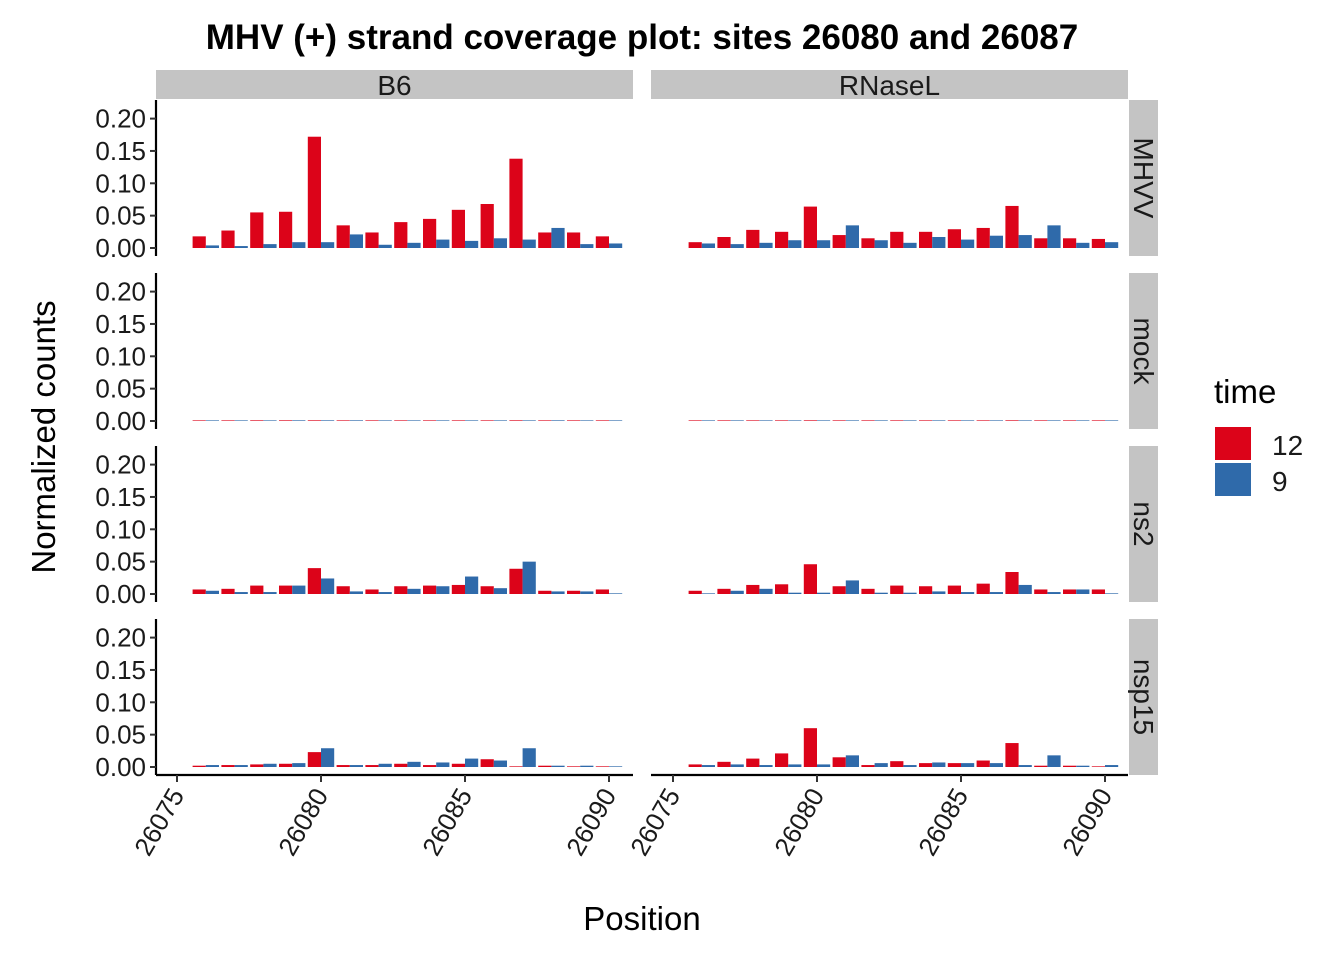  What do you see at coordinates (641, 918) in the screenshot?
I see `x-axis-title: Position` at bounding box center [641, 918].